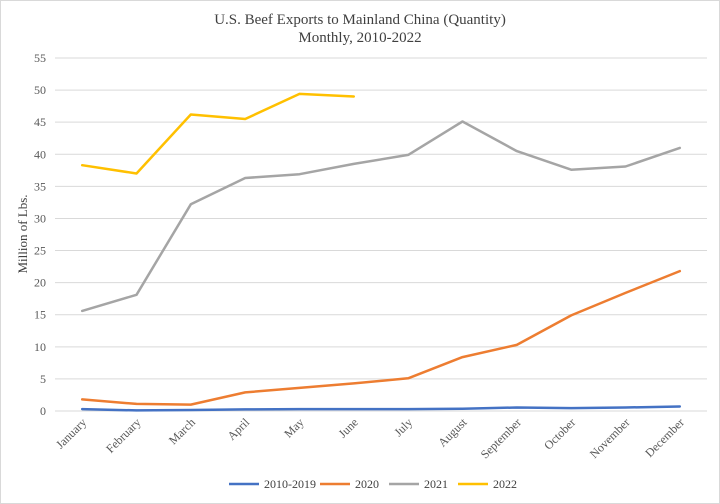  What do you see at coordinates (290, 484) in the screenshot?
I see `legend-label: 2010-2019` at bounding box center [290, 484].